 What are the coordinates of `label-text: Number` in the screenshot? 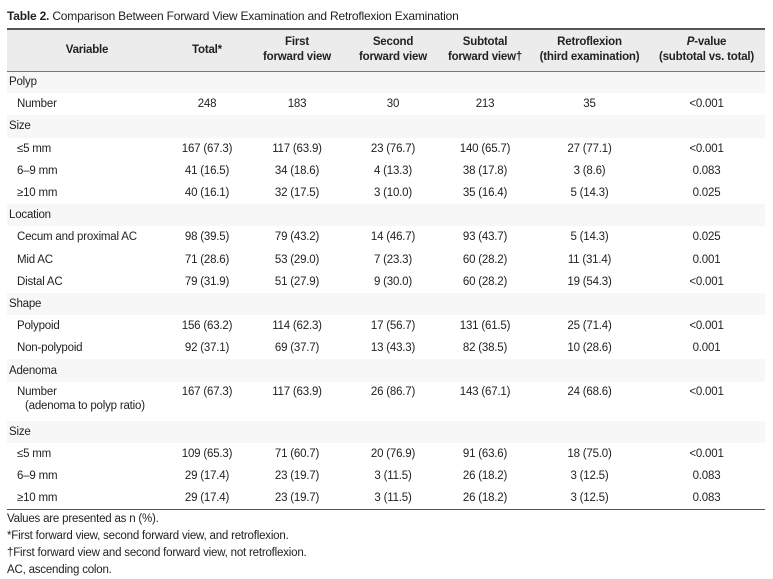 It's located at (37, 391).